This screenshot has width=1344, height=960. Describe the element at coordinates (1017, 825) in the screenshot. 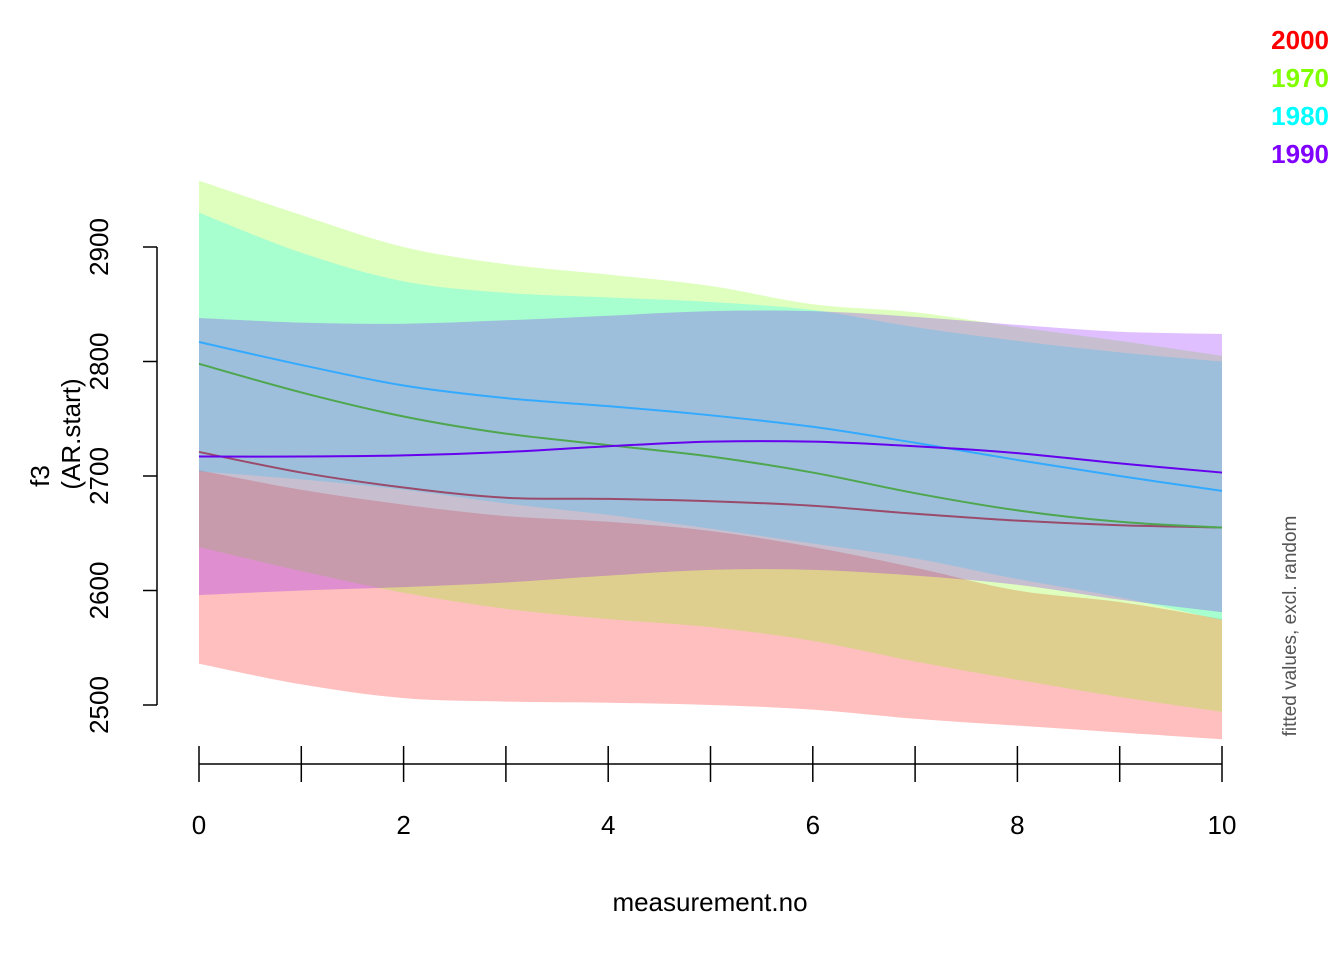

I see `x-tick-label-8: 8` at that location.